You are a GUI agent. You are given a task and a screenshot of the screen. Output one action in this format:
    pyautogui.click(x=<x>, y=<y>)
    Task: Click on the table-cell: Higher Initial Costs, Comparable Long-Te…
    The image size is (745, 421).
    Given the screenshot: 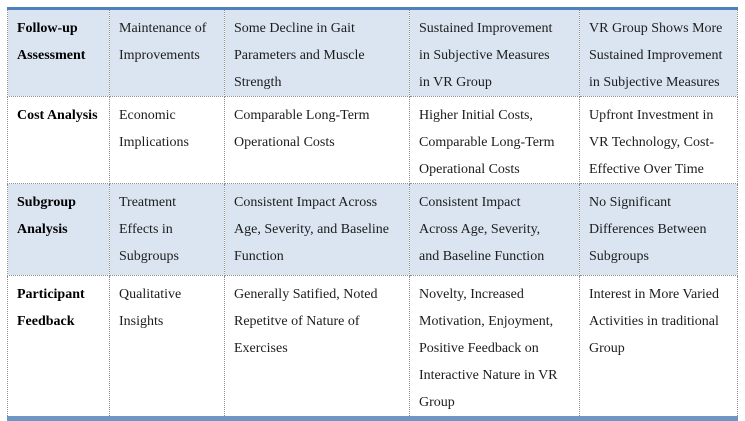 What is the action you would take?
    pyautogui.click(x=494, y=140)
    